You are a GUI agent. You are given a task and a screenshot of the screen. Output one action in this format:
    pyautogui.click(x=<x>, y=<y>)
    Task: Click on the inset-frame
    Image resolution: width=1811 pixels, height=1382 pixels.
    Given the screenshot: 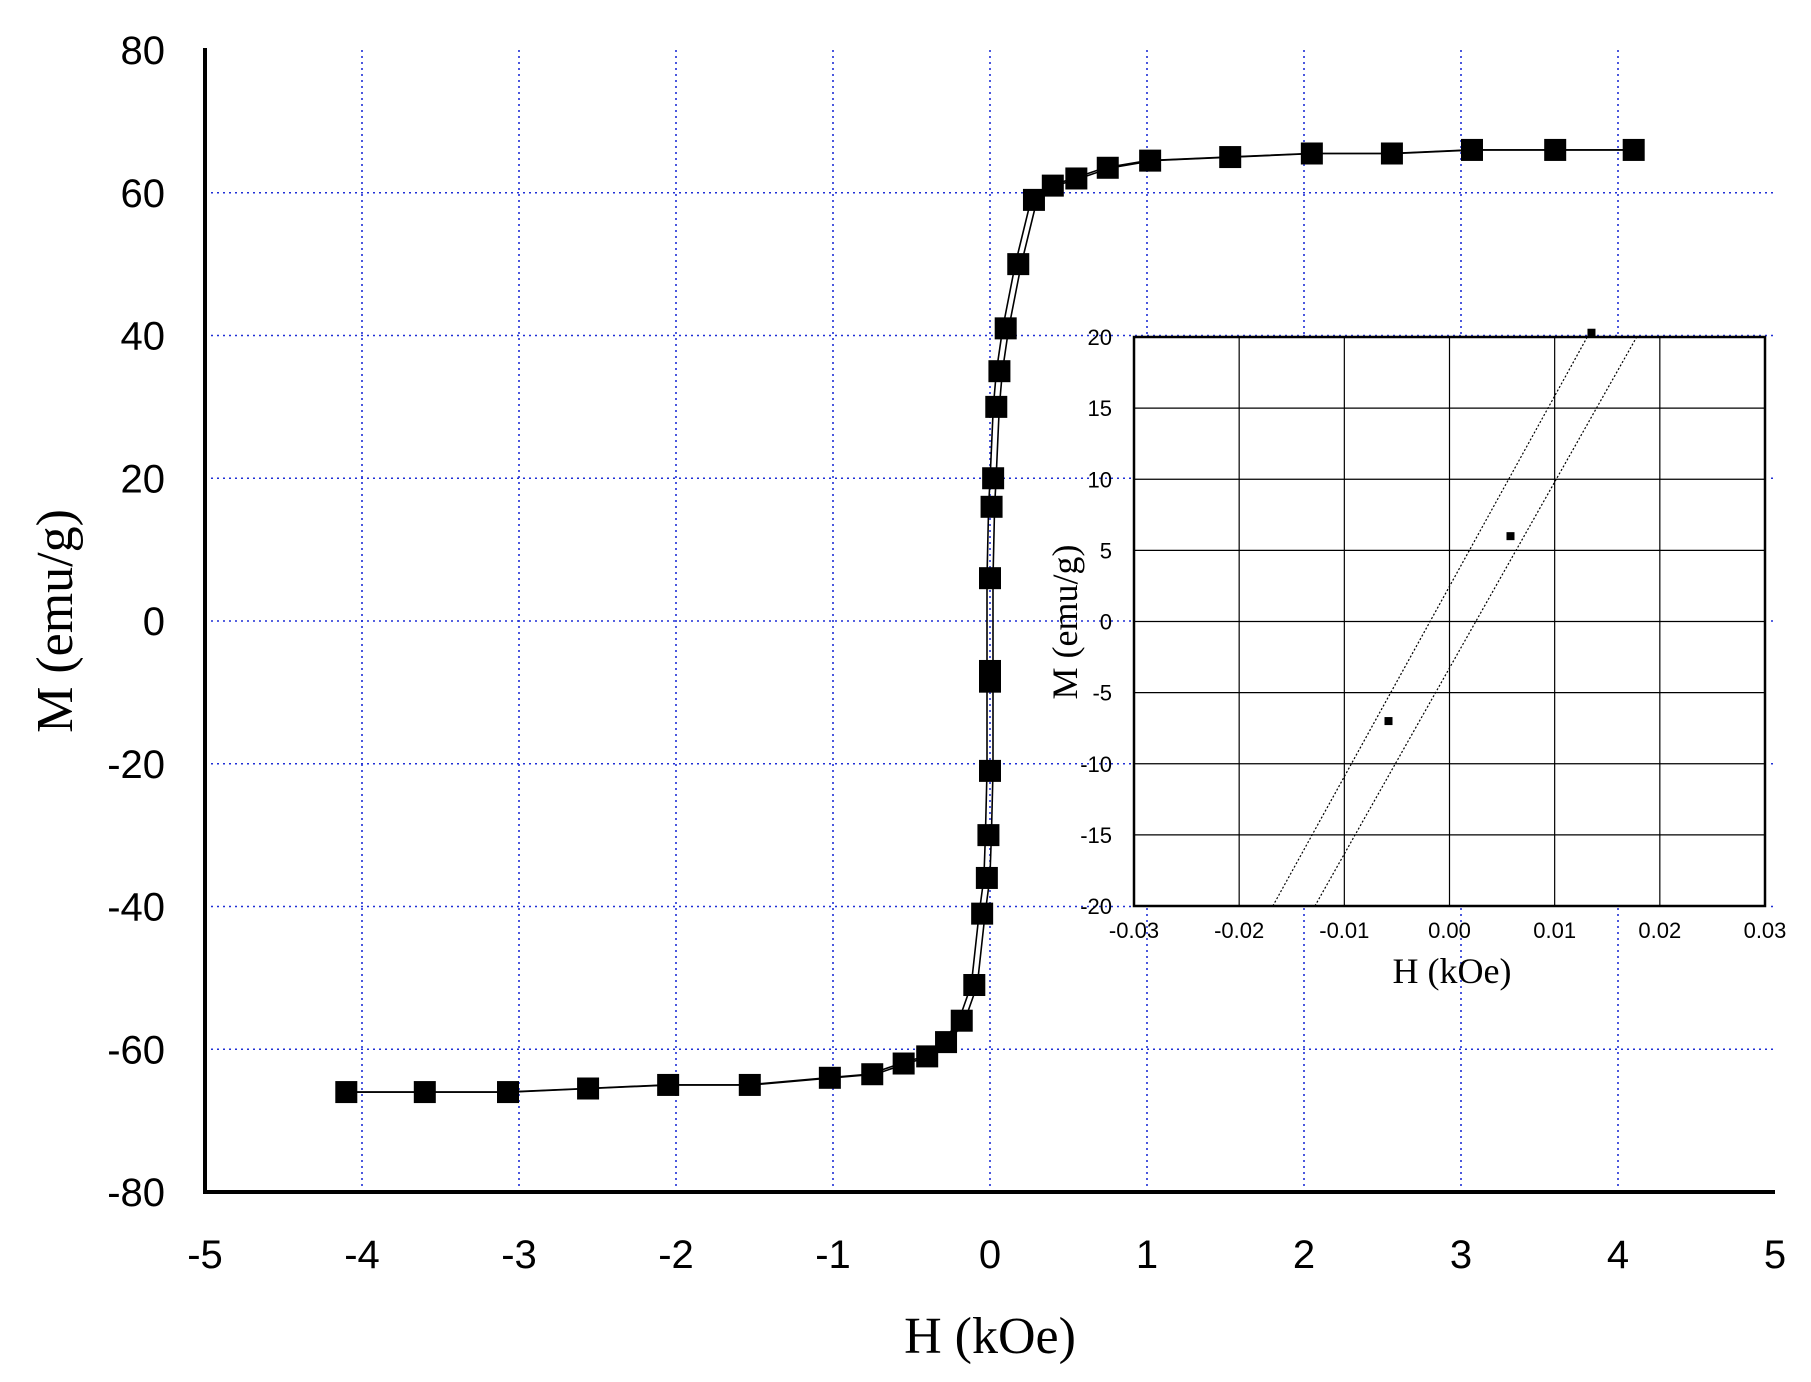 What is the action you would take?
    pyautogui.click(x=1449, y=621)
    